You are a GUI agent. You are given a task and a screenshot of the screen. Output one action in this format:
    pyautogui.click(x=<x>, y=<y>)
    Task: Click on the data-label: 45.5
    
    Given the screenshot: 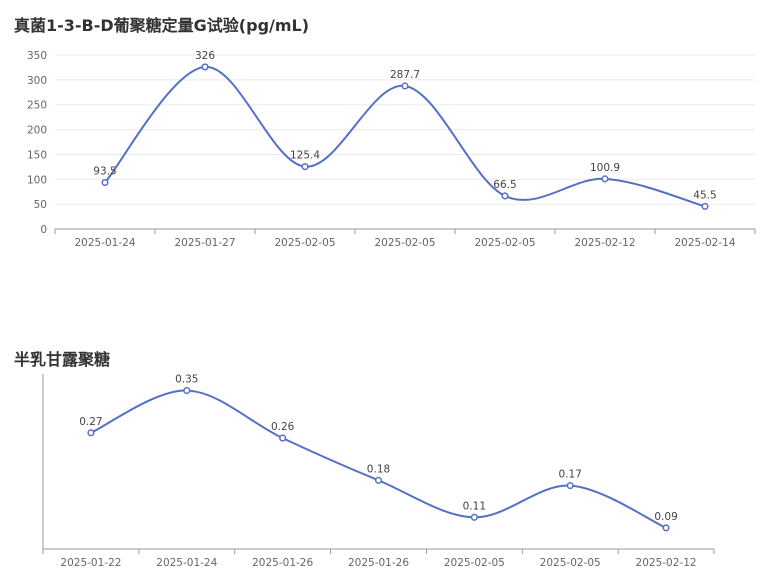 What is the action you would take?
    pyautogui.click(x=704, y=195)
    